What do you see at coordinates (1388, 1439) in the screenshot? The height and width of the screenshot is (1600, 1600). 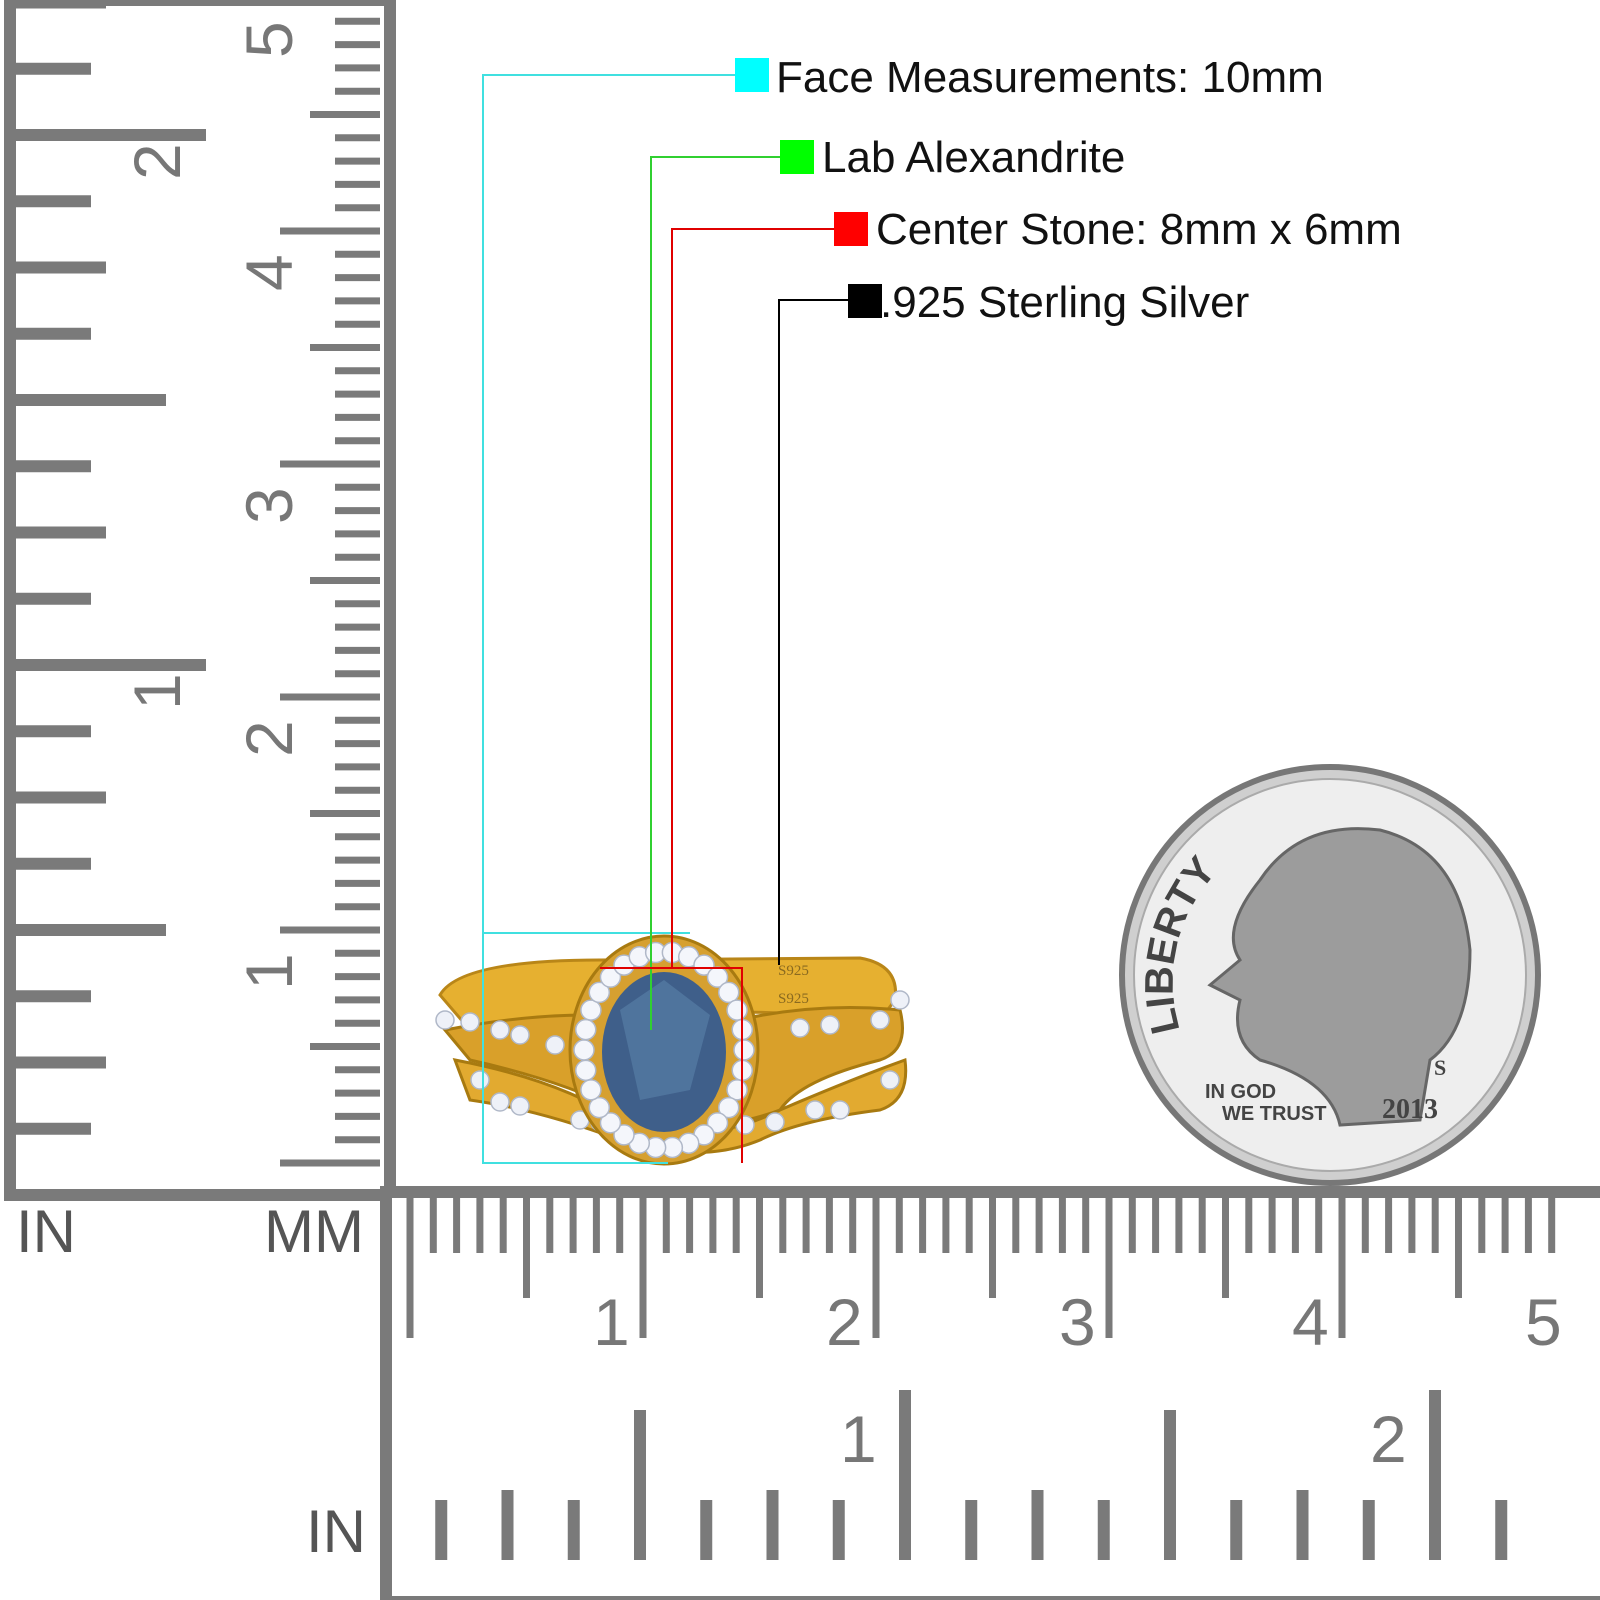 I see `horizontal-inch-label: 2` at bounding box center [1388, 1439].